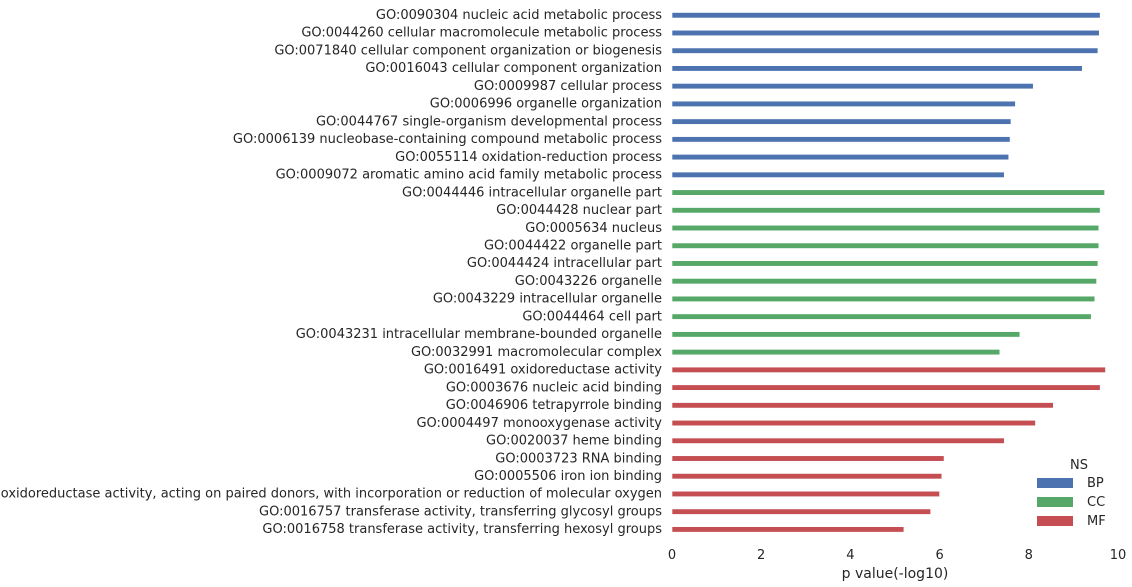 This screenshot has height=587, width=1132. Describe the element at coordinates (592, 316) in the screenshot. I see `category-label: GO:0044464 cell part` at that location.